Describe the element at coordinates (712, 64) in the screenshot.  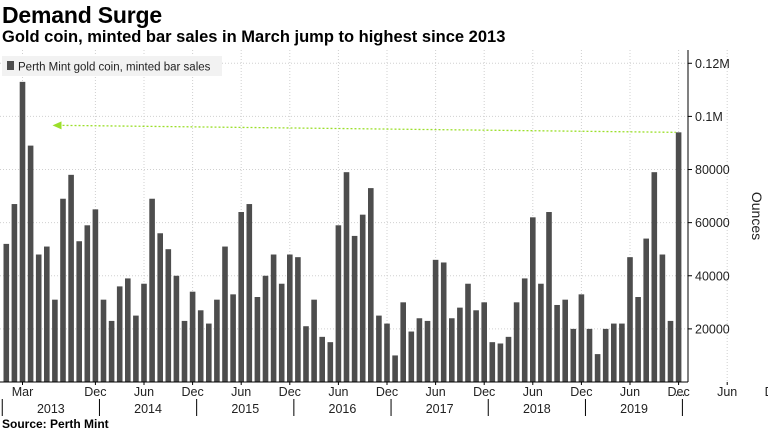
I see `y-tick-label: 0.12M` at that location.